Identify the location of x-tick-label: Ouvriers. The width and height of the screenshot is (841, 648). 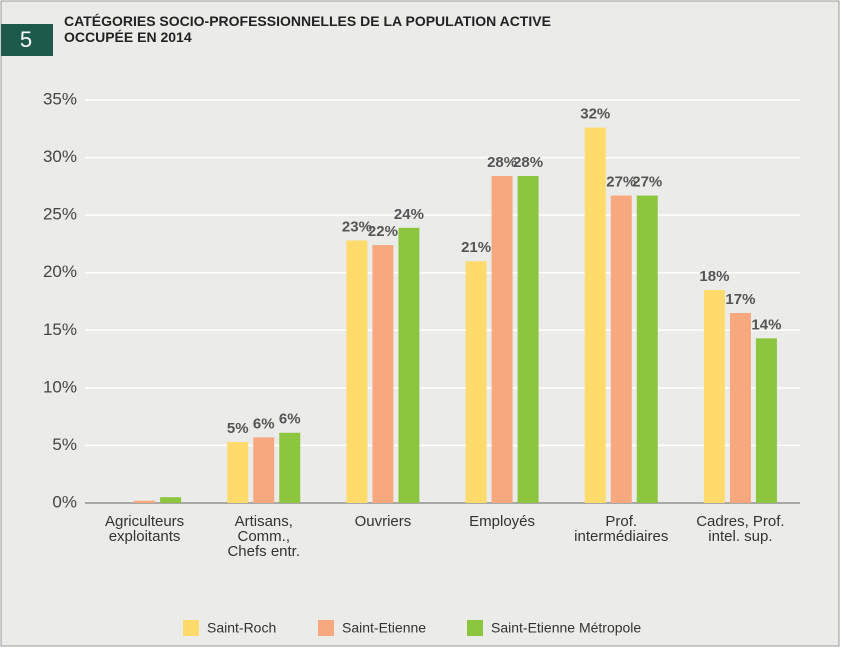
(383, 521).